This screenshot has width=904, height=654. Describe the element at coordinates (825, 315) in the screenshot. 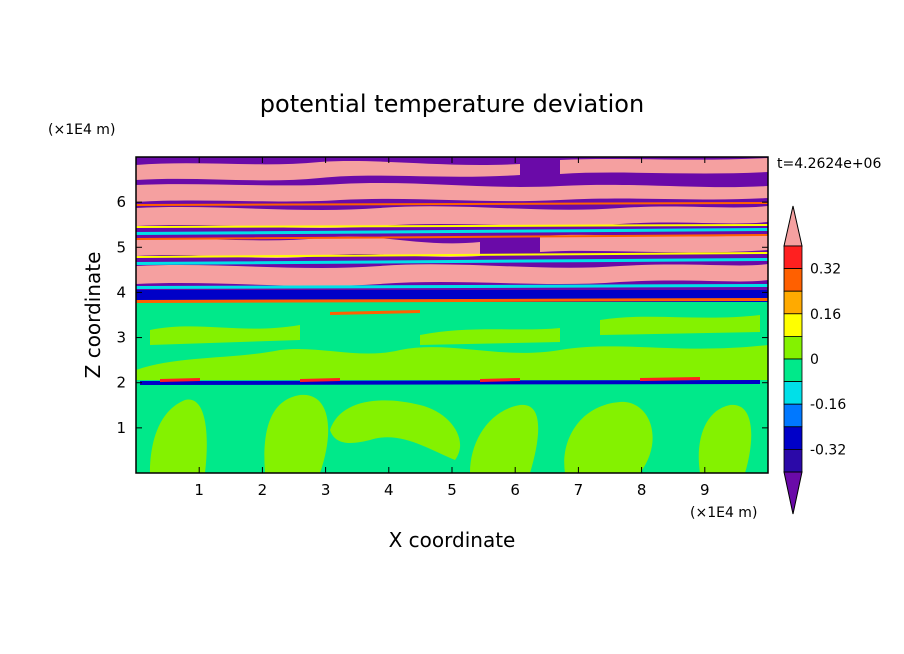

I see `colorbar-tick-label: 0.16` at that location.